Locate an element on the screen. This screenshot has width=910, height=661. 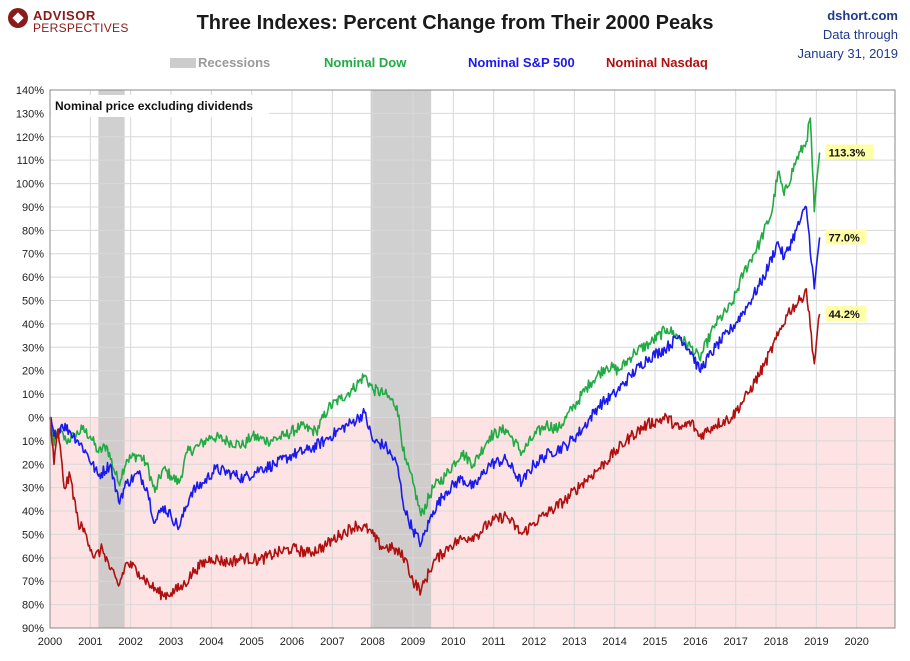
data-through-date: January 31, 2019 is located at coordinates (847, 53).